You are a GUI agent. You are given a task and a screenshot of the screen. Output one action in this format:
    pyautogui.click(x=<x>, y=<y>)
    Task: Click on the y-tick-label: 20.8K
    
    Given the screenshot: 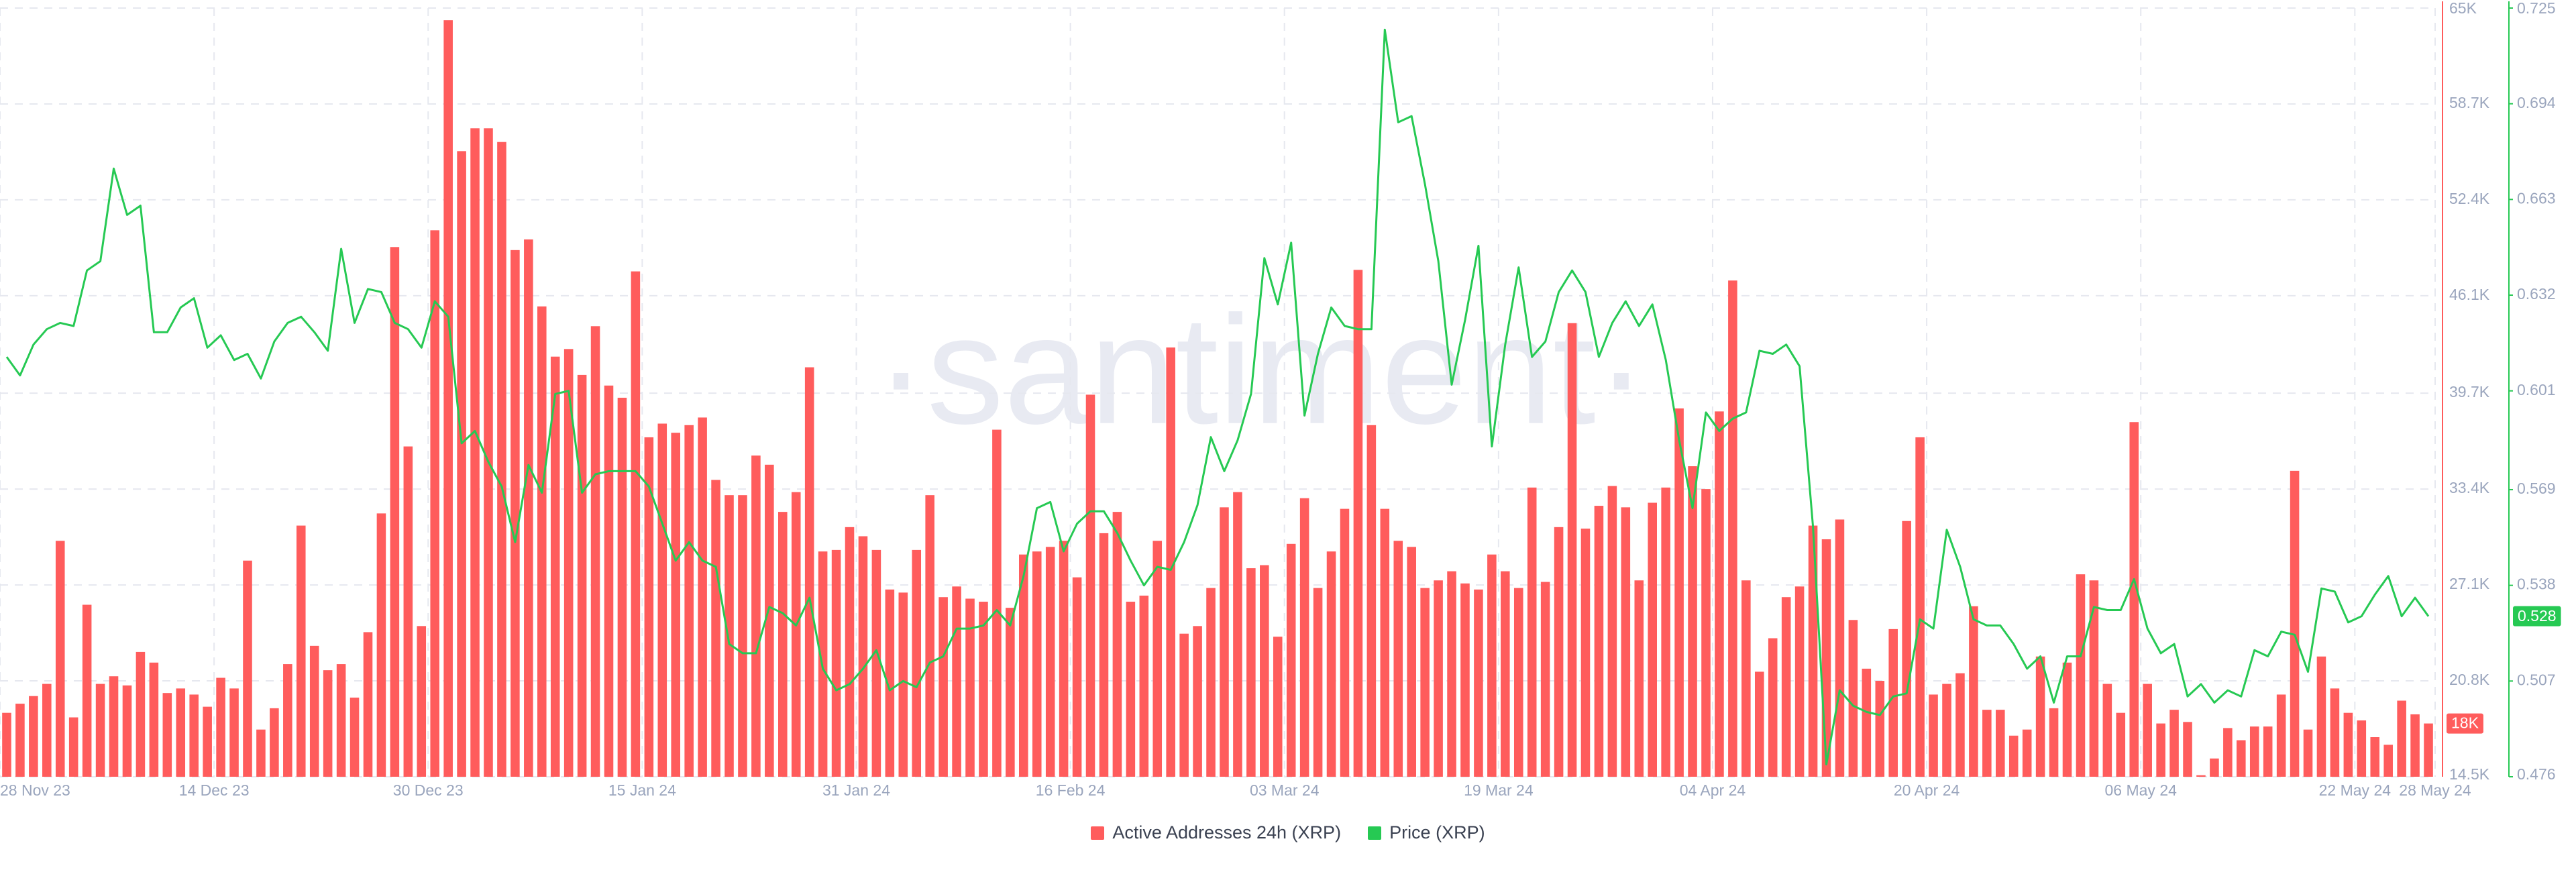 What is the action you would take?
    pyautogui.click(x=2469, y=679)
    